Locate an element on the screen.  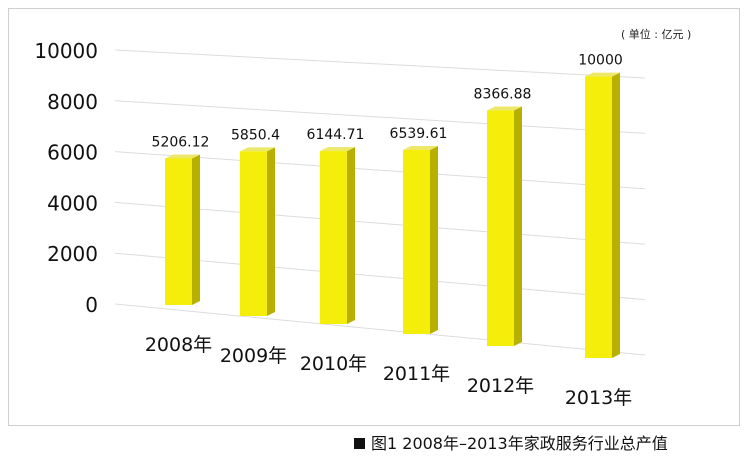
x-tick-label: 2009年 is located at coordinates (253, 356).